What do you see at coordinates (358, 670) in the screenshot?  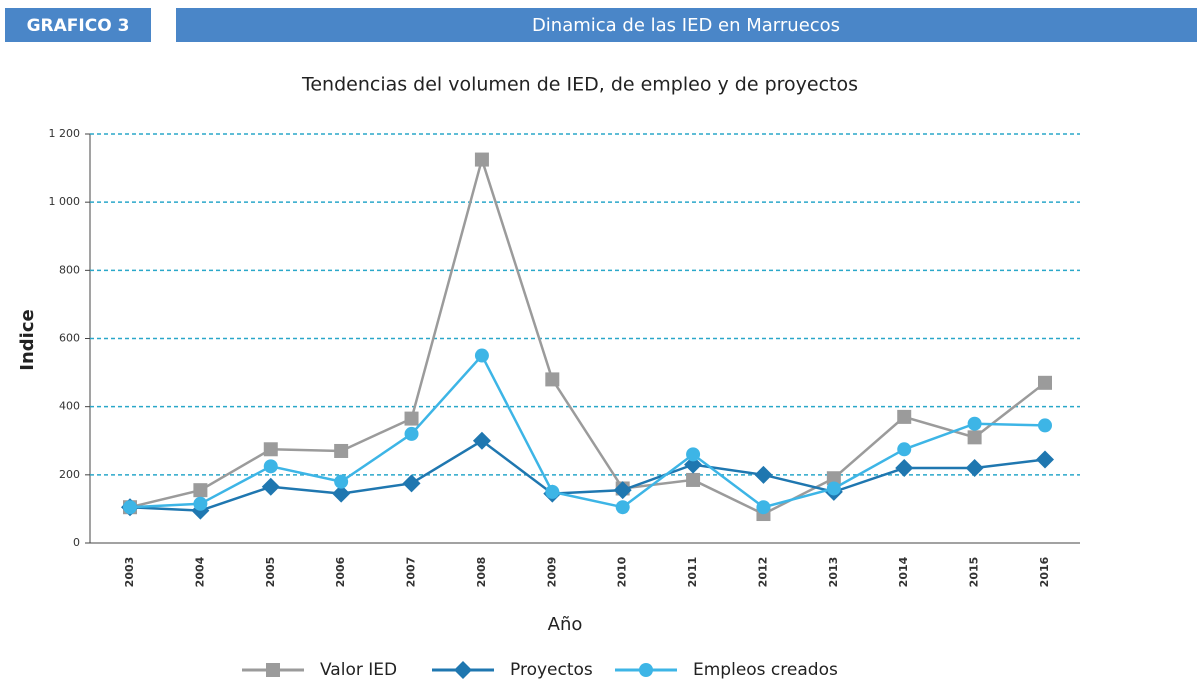 I see `legend-label: Valor IED` at bounding box center [358, 670].